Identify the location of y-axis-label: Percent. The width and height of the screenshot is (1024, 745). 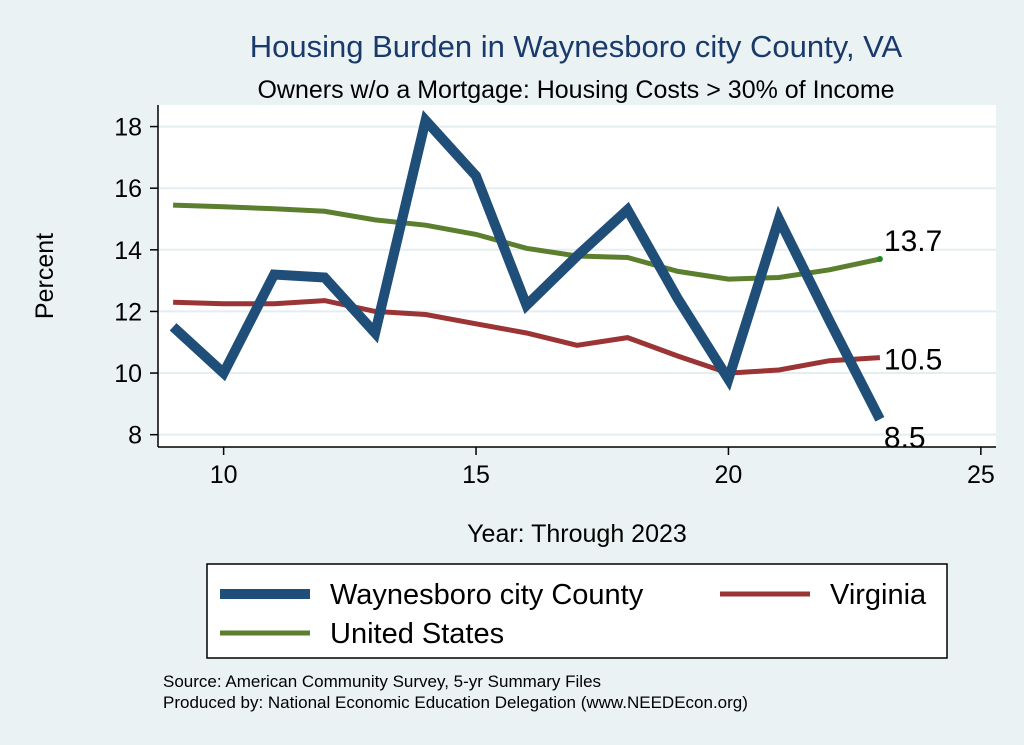
(45, 276).